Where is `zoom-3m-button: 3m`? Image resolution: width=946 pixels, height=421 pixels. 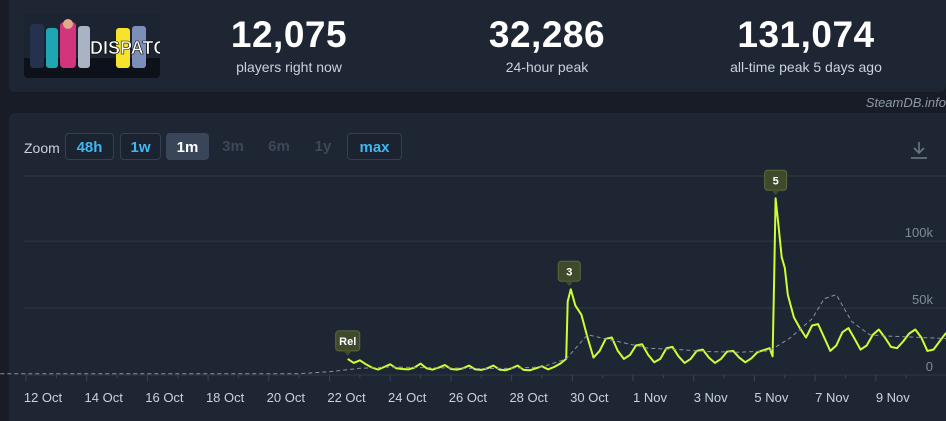
zoom-3m-button: 3m is located at coordinates (233, 146).